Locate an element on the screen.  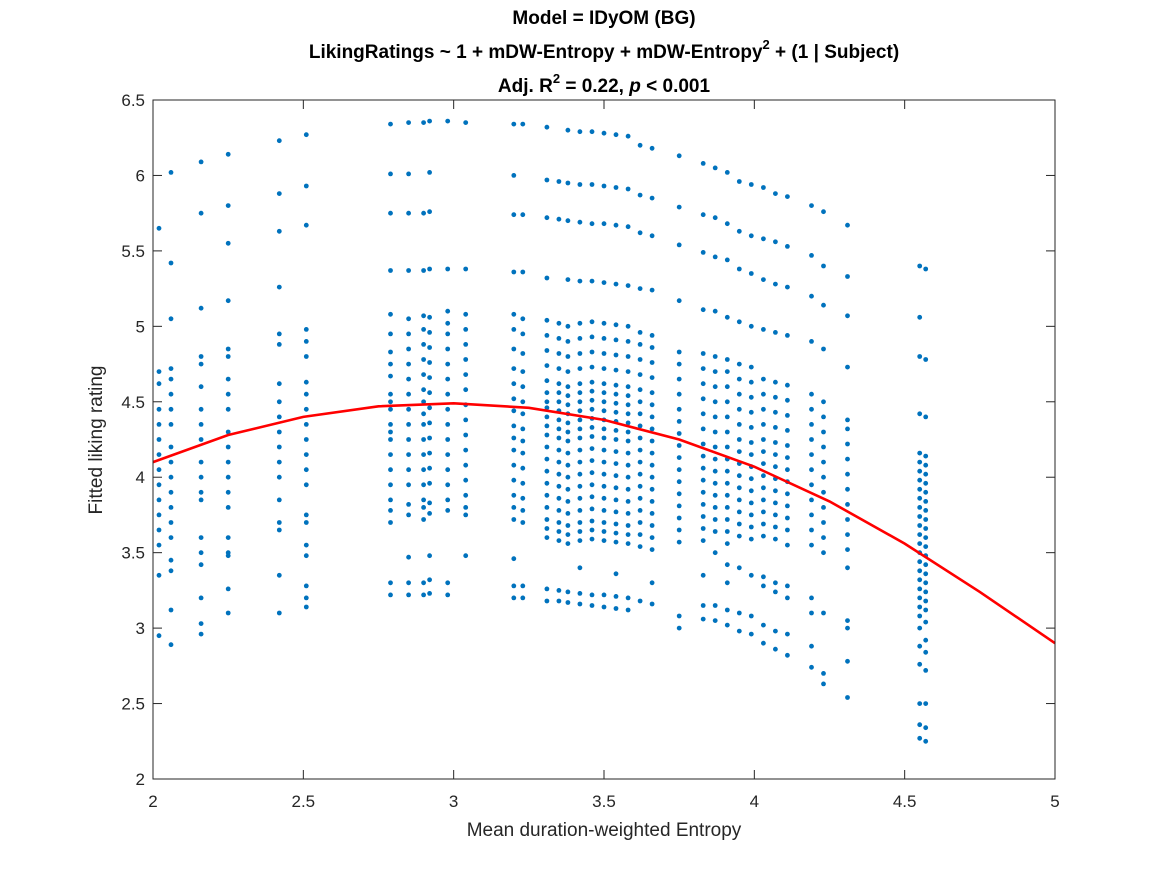
y-tick-label: 5.5 is located at coordinates (133, 251).